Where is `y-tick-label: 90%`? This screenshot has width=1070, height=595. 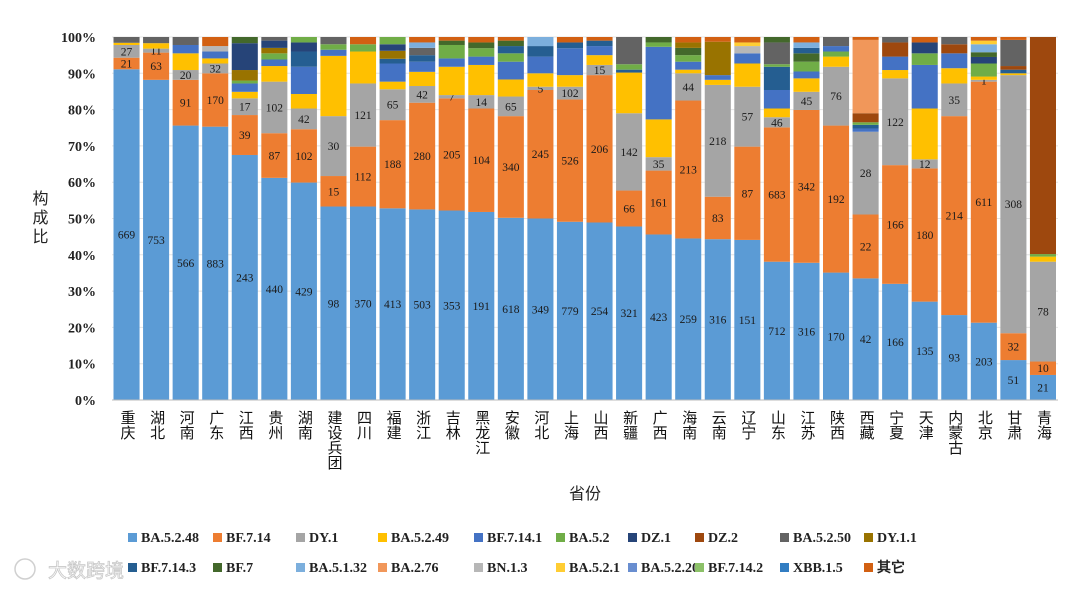 y-tick-label: 90% is located at coordinates (82, 74).